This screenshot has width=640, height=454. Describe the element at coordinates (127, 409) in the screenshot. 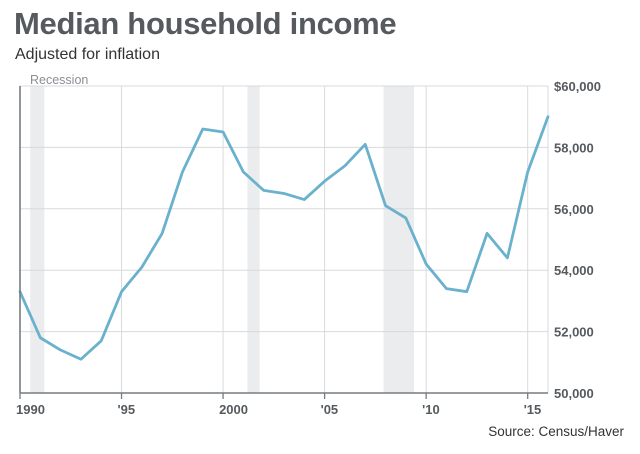

I see `x-tick-label: '95` at that location.